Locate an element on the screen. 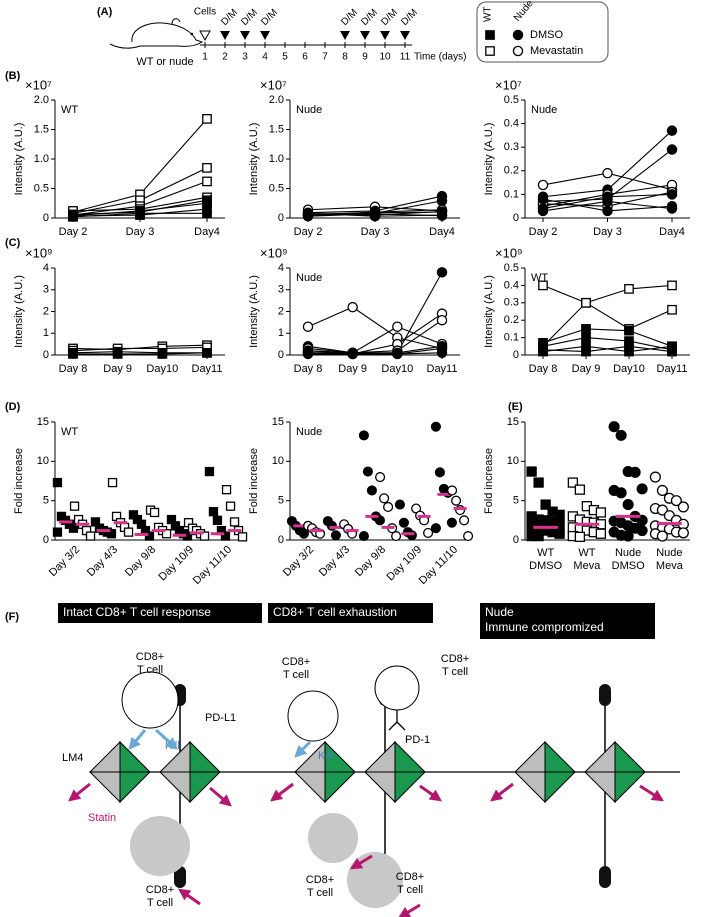 The image size is (709, 917). legend-column: WT is located at coordinates (488, 14).